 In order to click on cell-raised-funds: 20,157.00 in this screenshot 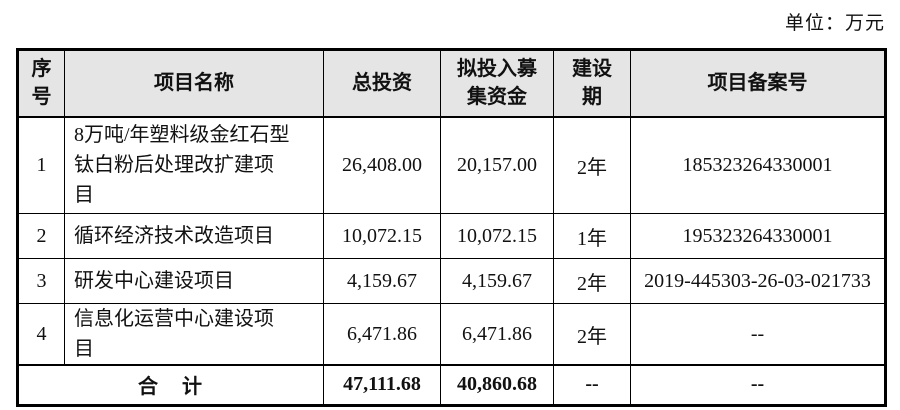, I will do `click(497, 165)`.